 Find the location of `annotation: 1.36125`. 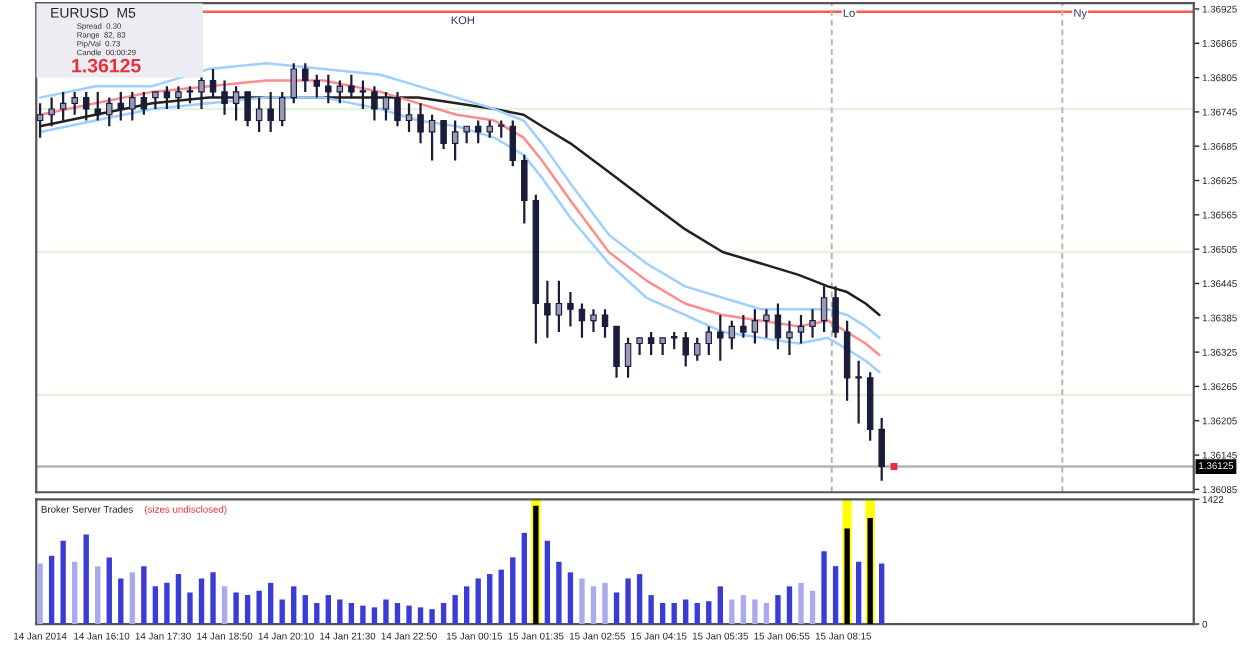

annotation: 1.36125 is located at coordinates (106, 65).